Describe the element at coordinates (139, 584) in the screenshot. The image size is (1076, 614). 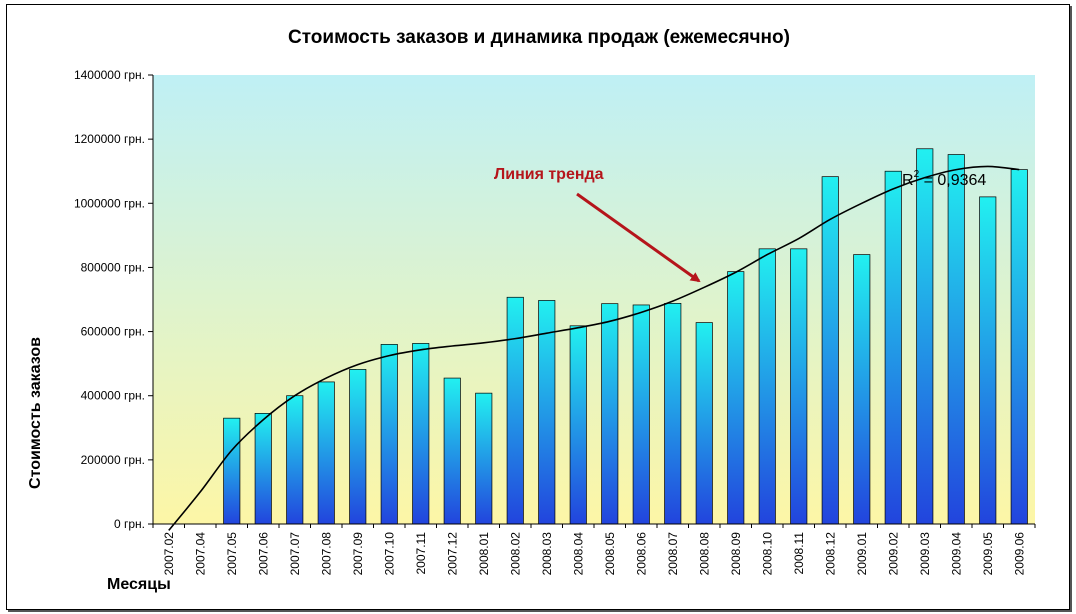
I see `x-axis-title: Месяцы` at that location.